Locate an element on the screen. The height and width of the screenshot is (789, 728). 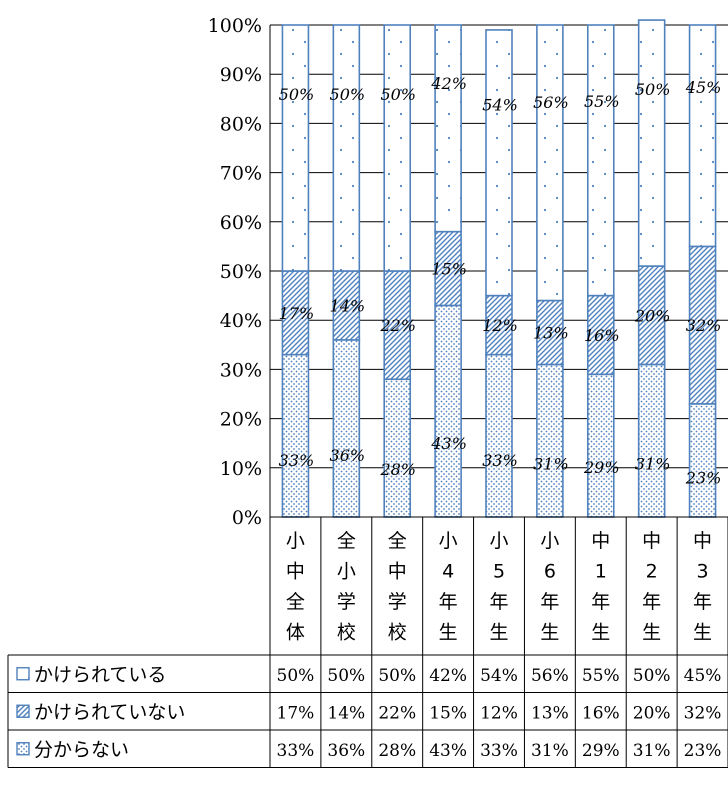
data-label: 42% is located at coordinates (448, 83).